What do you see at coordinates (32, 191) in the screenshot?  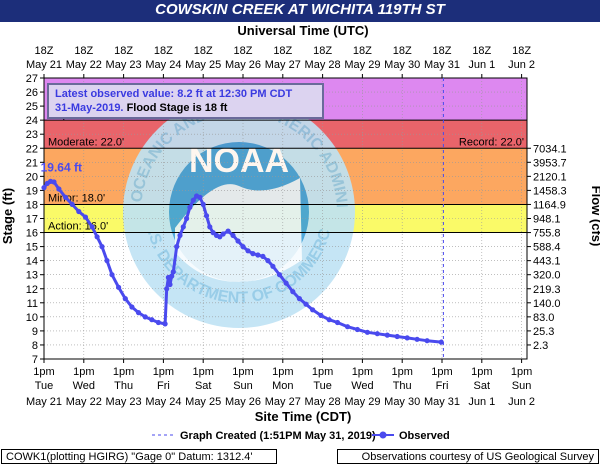 I see `y-tick-label: 19` at bounding box center [32, 191].